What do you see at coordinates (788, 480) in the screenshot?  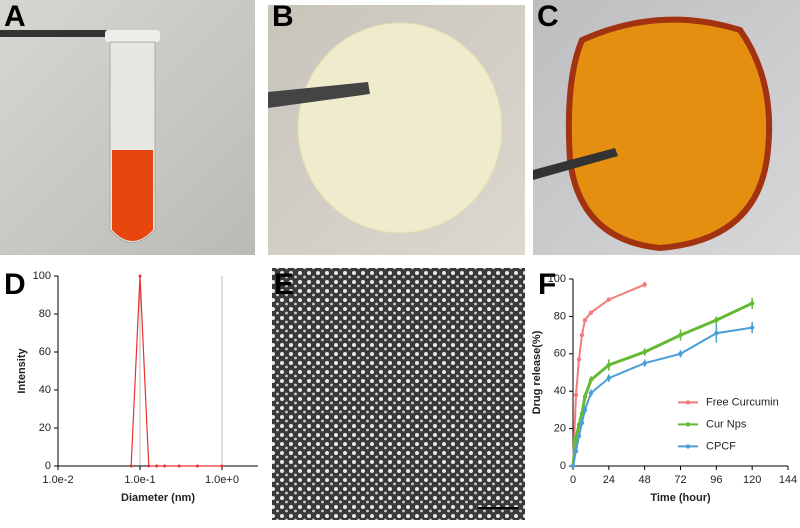 I see `x-tick-label: 144` at bounding box center [788, 480].